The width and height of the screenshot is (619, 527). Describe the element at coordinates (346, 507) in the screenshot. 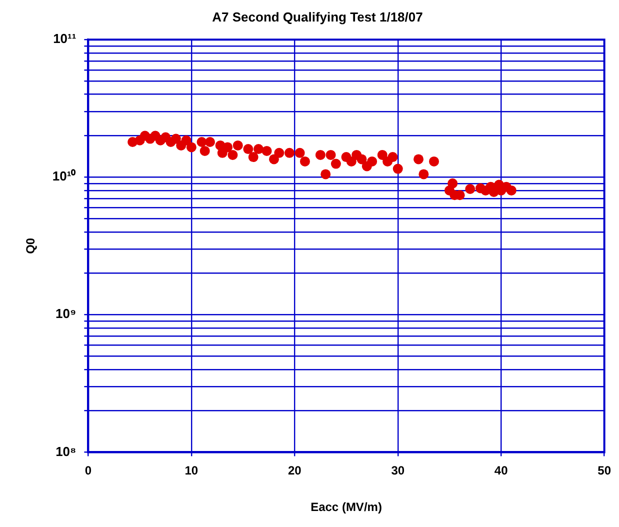

I see `x-axis-title: Eacc (MV/m)` at that location.